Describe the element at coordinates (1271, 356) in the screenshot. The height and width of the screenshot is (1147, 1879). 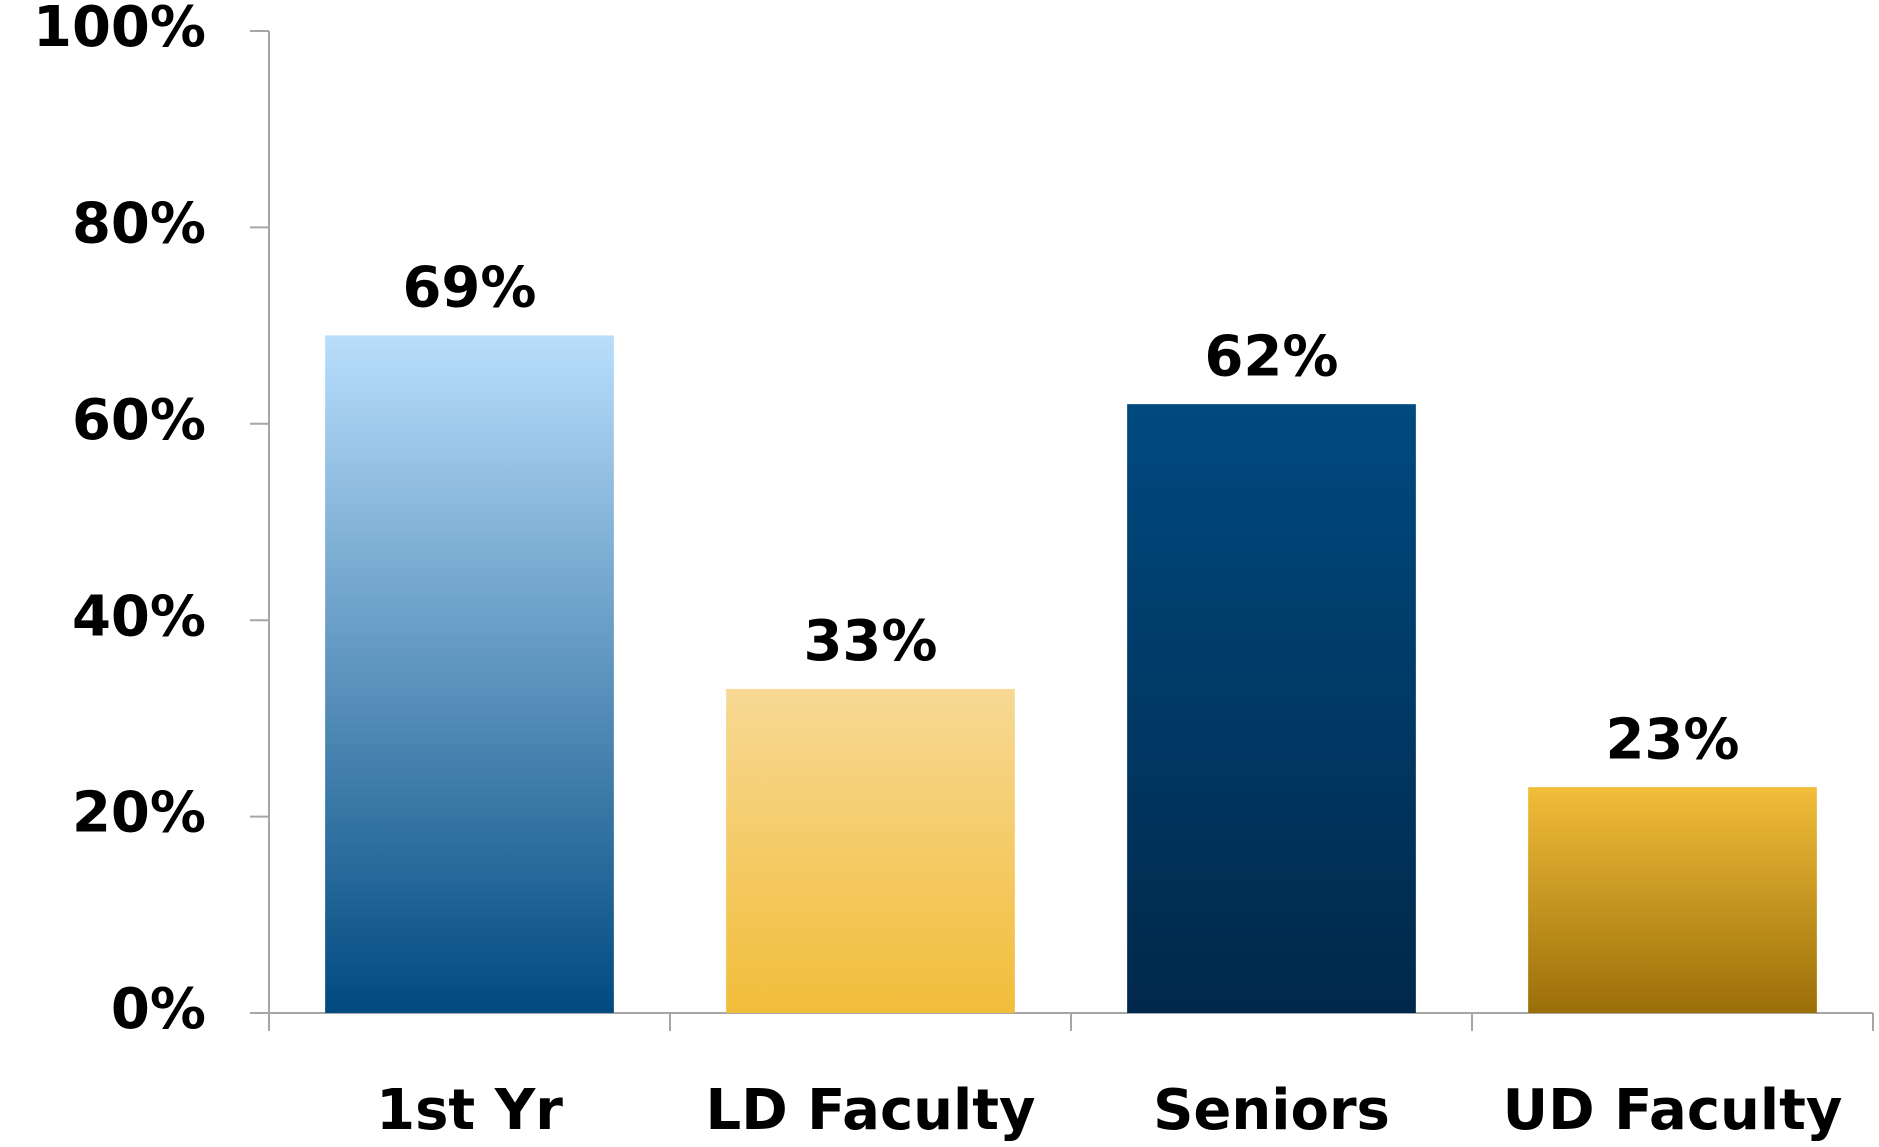
I see `data-label: 62%` at that location.